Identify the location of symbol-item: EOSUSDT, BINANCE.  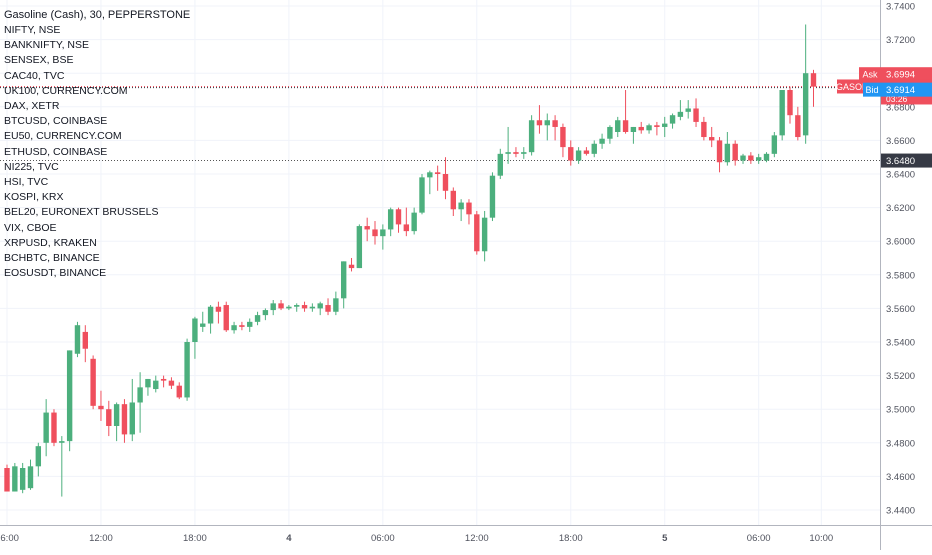
(55, 273).